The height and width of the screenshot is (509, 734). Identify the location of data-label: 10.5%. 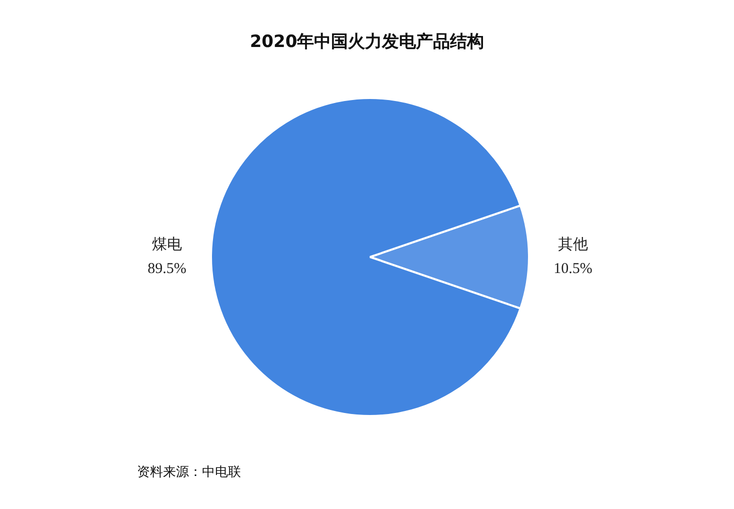
(573, 268).